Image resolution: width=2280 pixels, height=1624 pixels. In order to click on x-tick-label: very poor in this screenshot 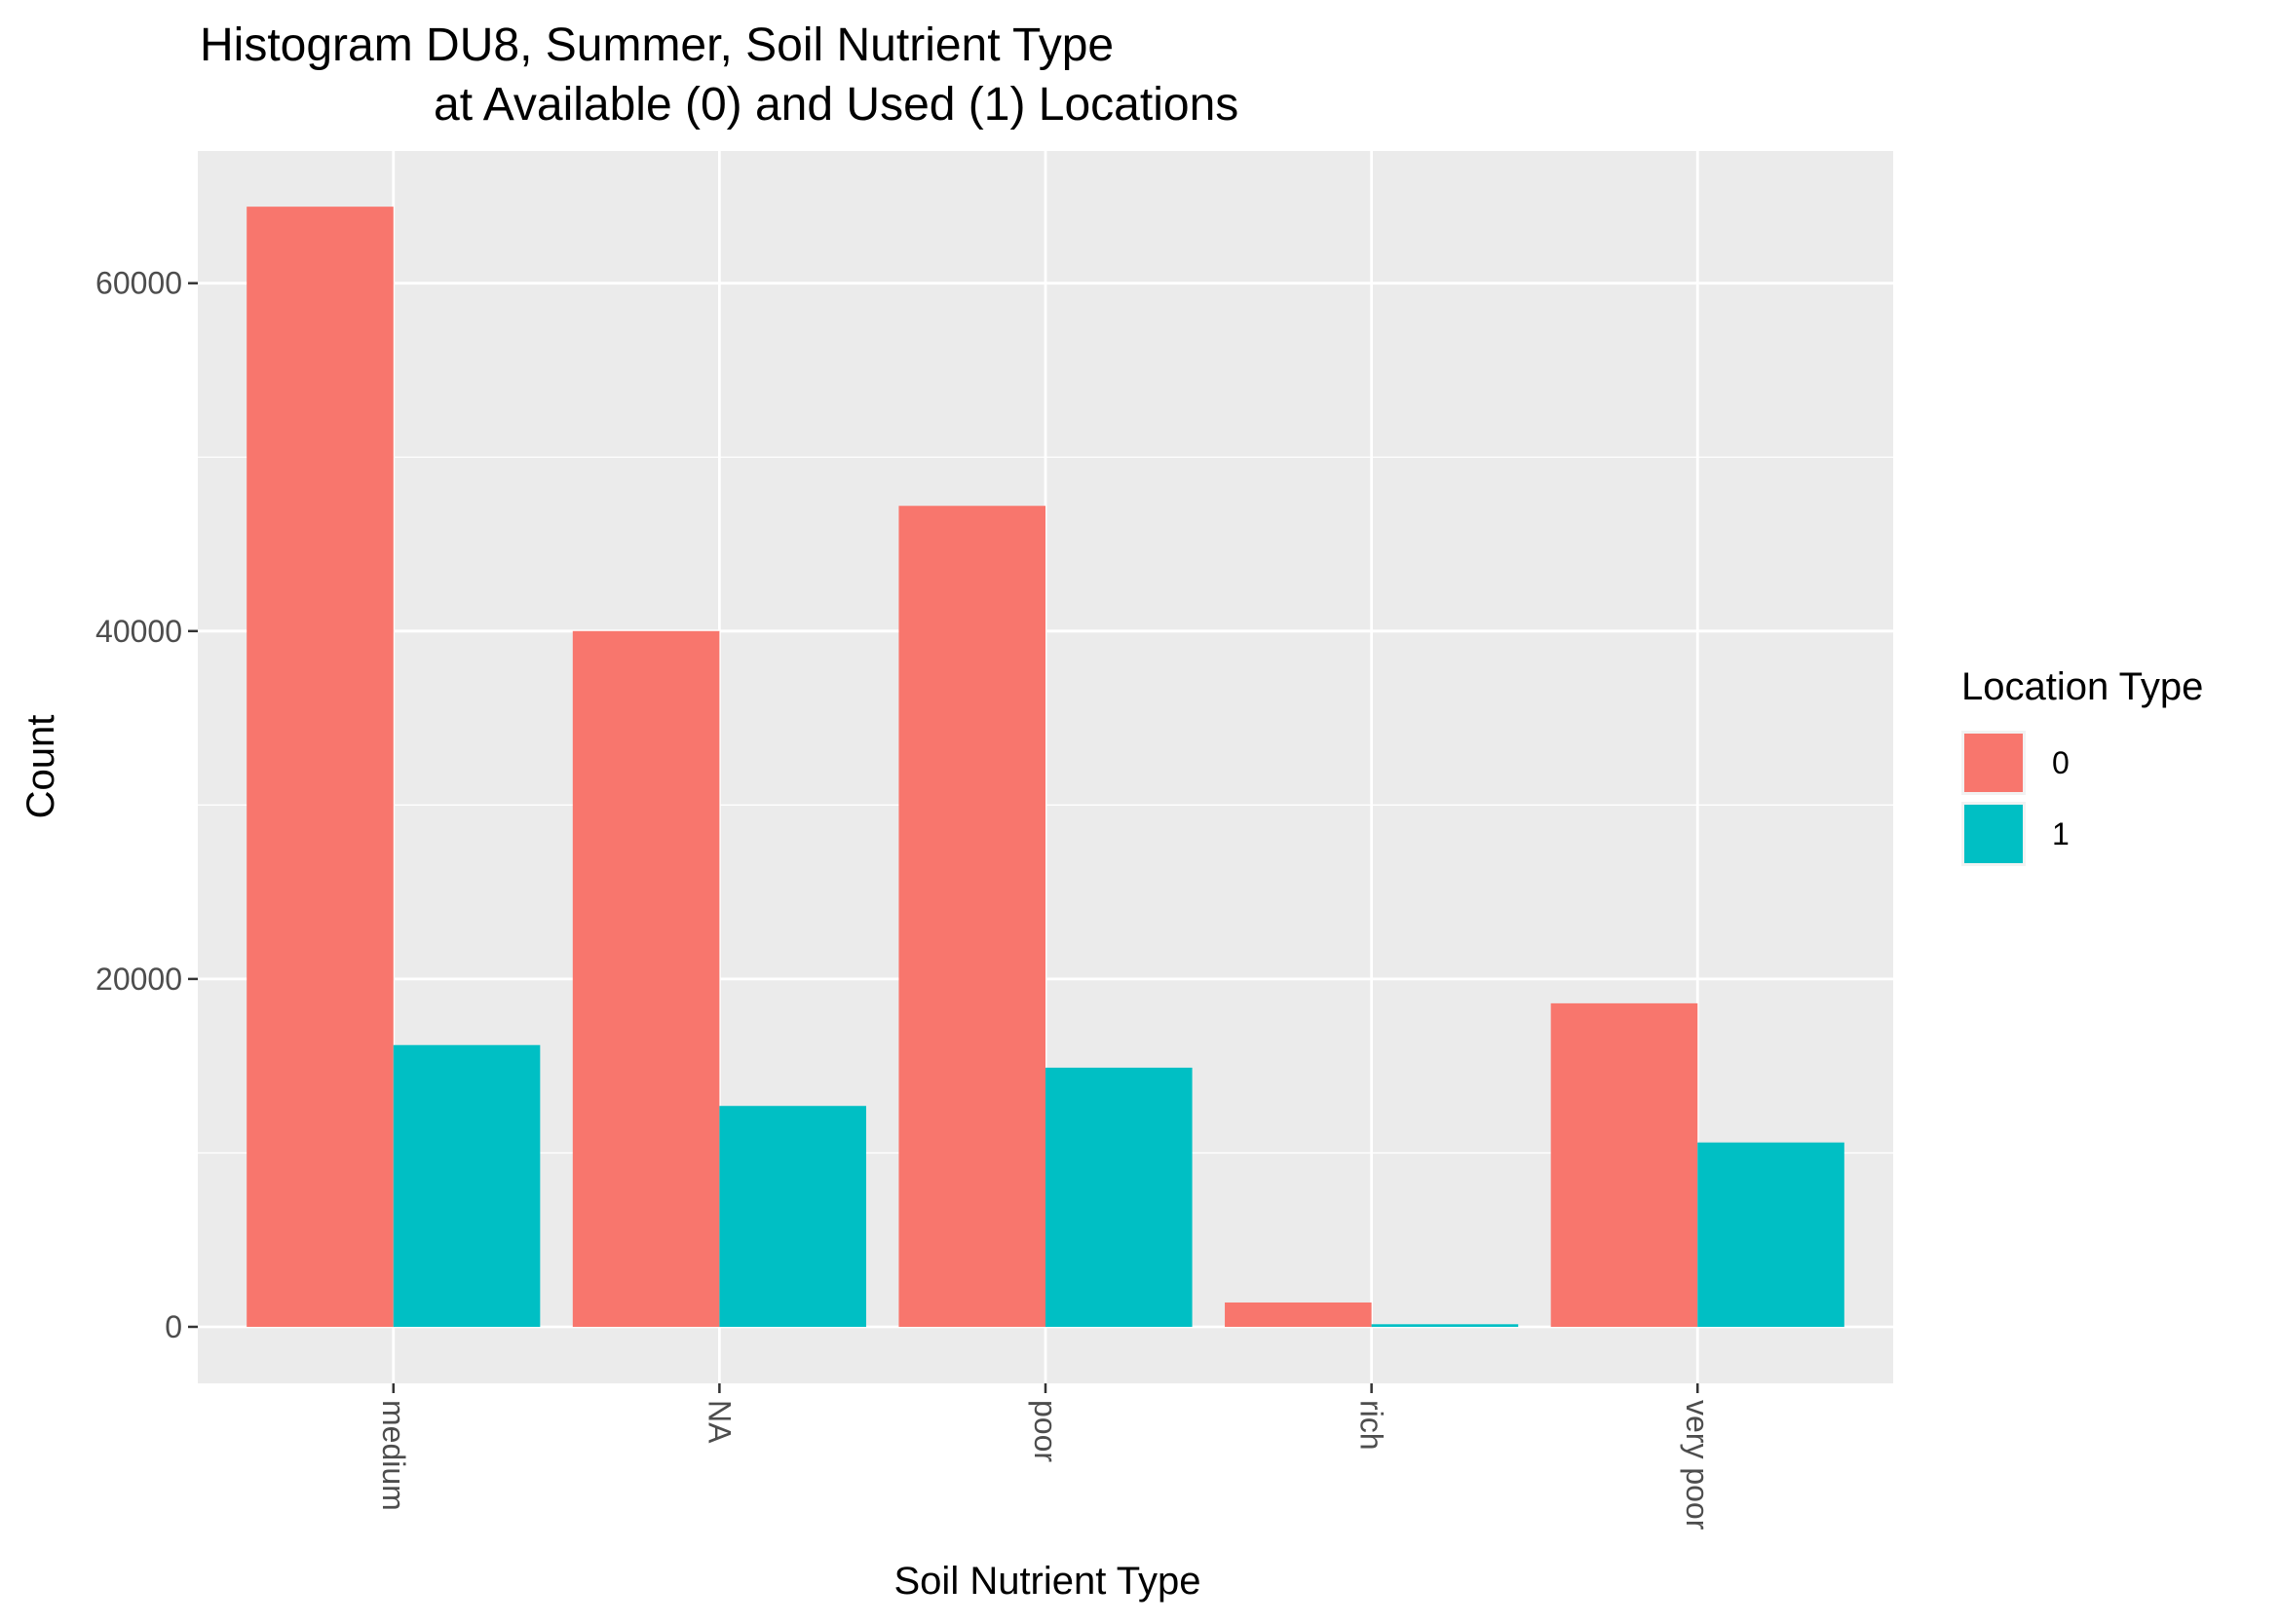, I will do `click(1698, 1465)`.